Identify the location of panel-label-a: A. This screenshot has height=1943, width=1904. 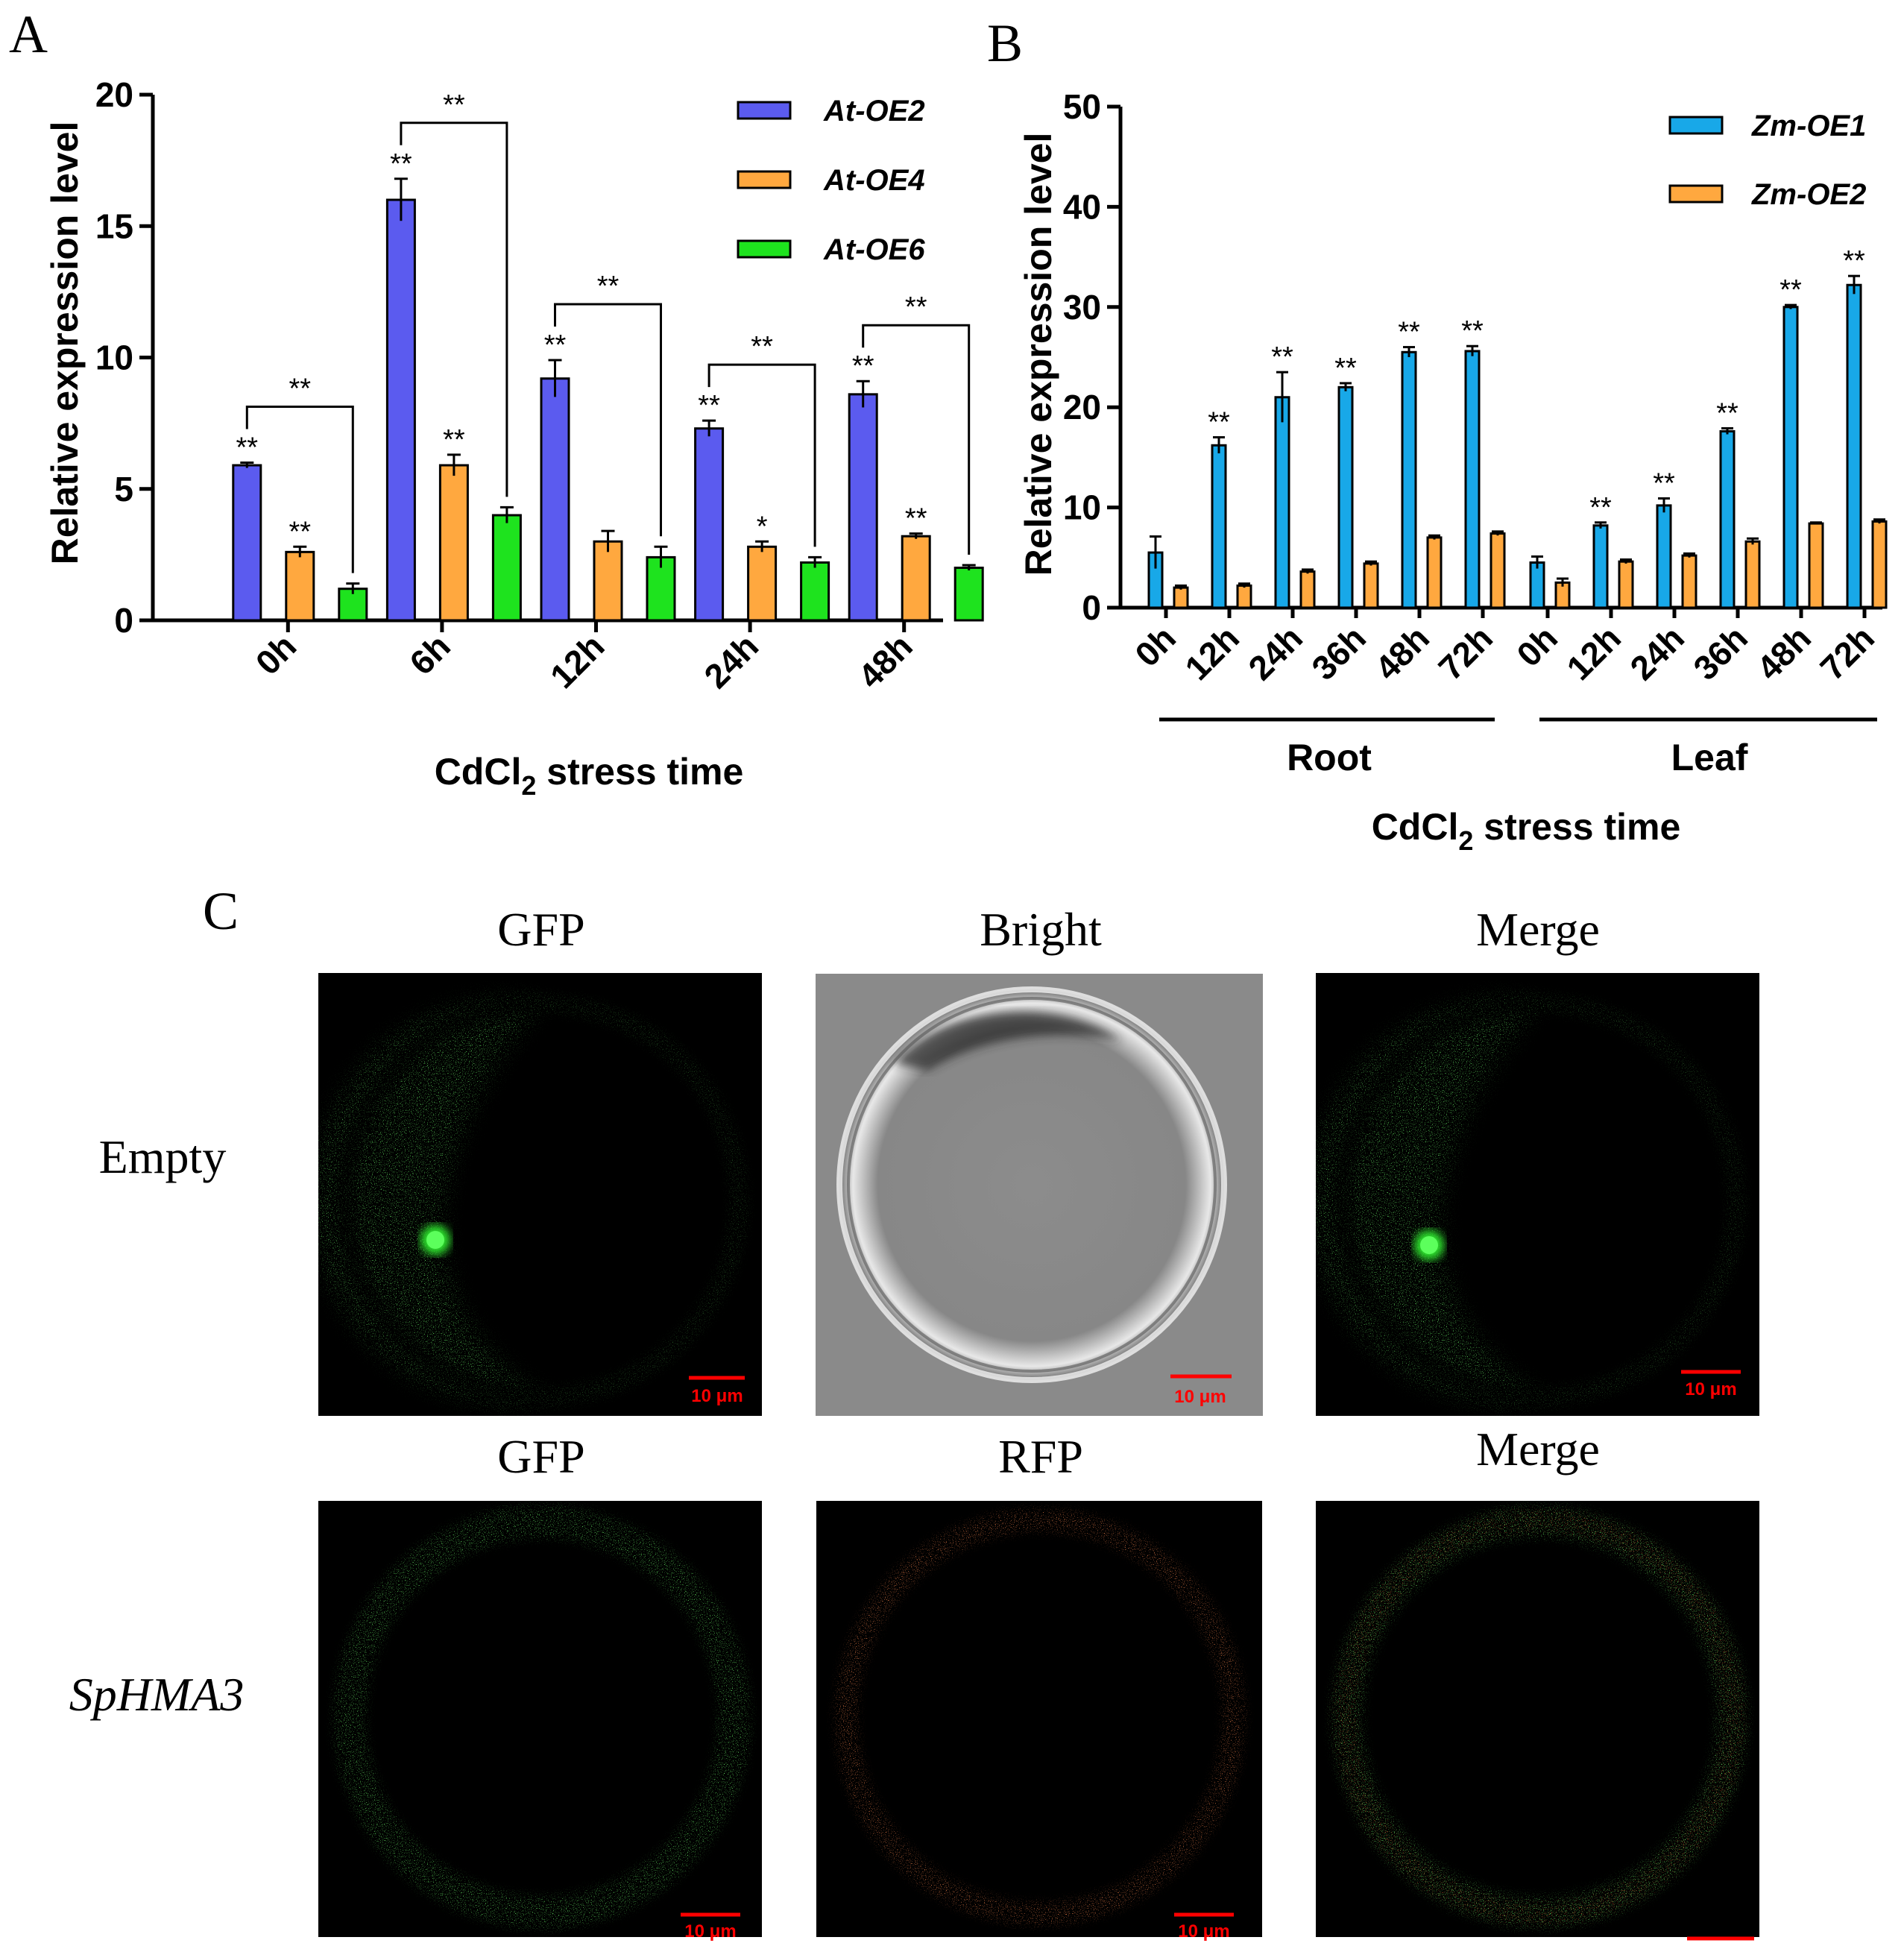
(28, 34).